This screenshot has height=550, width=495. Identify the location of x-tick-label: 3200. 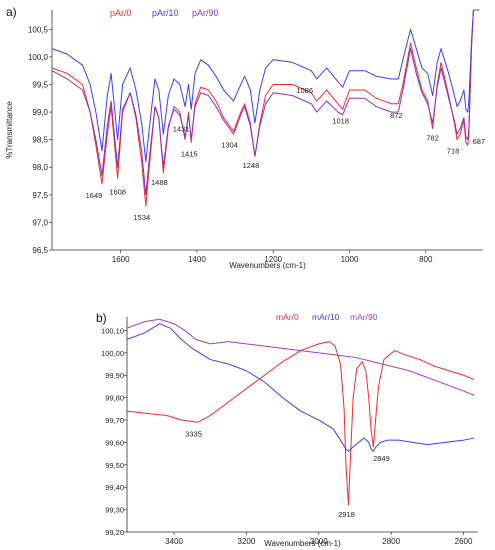
(247, 541).